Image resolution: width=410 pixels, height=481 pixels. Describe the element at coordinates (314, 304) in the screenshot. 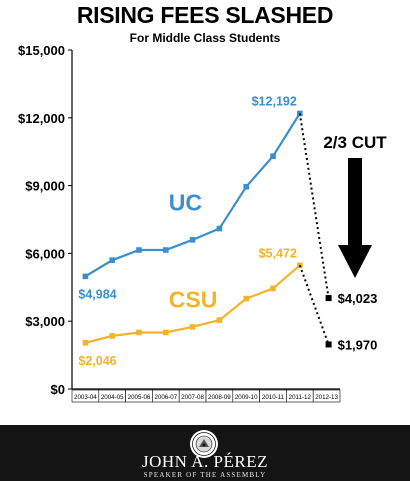

I see `projection-line-csu` at that location.